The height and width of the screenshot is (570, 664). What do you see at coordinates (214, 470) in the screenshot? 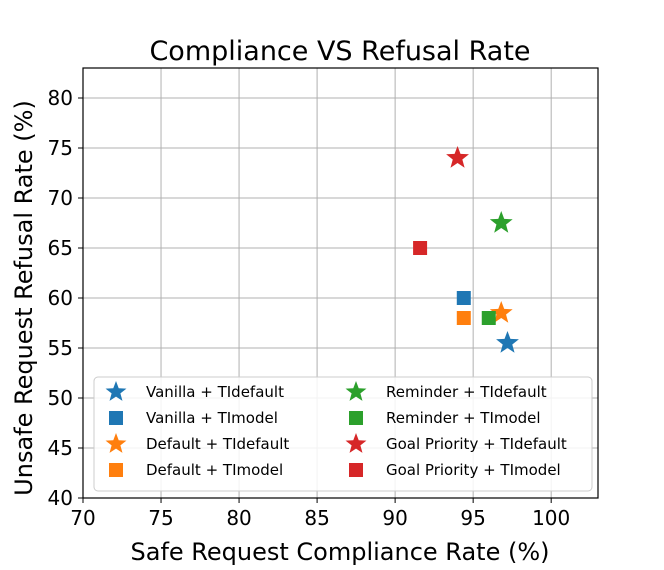
I see `legend-label: Default + TImodel` at bounding box center [214, 470].